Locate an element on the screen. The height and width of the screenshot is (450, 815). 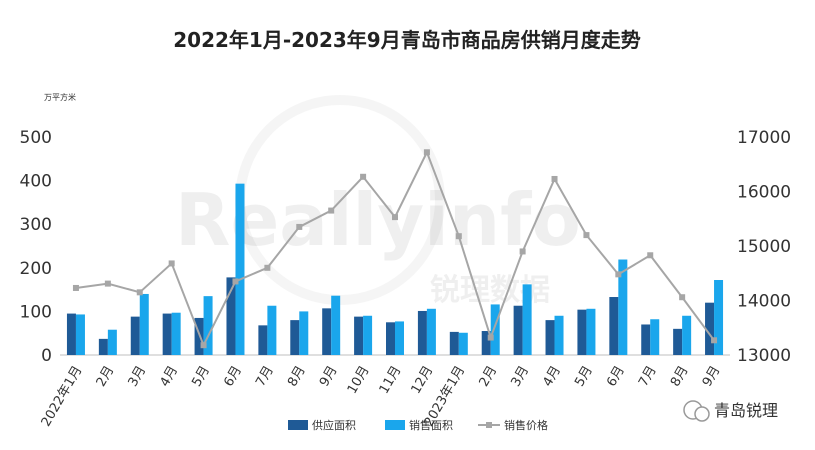
unit-label: 万平方米 is located at coordinates (60, 97).